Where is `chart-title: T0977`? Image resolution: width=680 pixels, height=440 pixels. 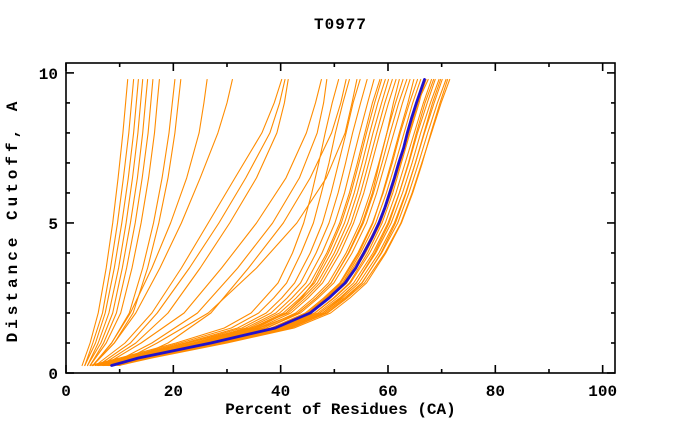
chart-title: T0977 is located at coordinates (340, 25).